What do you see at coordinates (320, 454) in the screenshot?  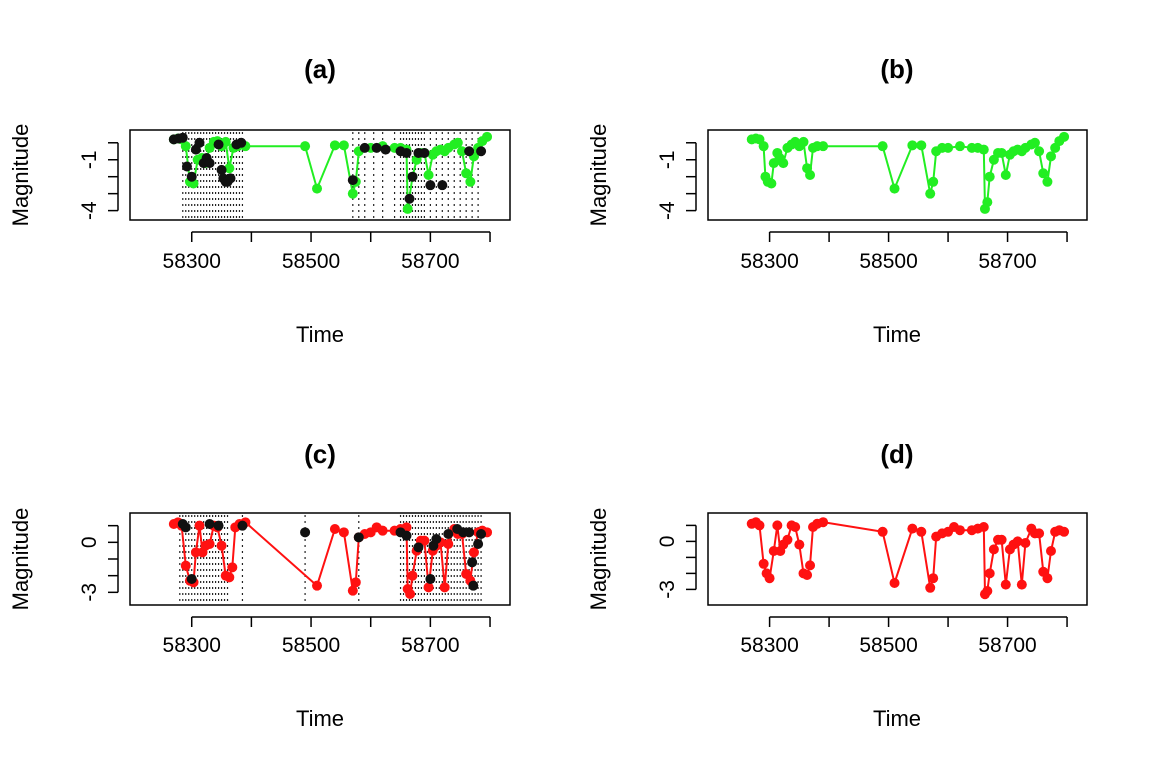 I see `panel-title: (c)` at bounding box center [320, 454].